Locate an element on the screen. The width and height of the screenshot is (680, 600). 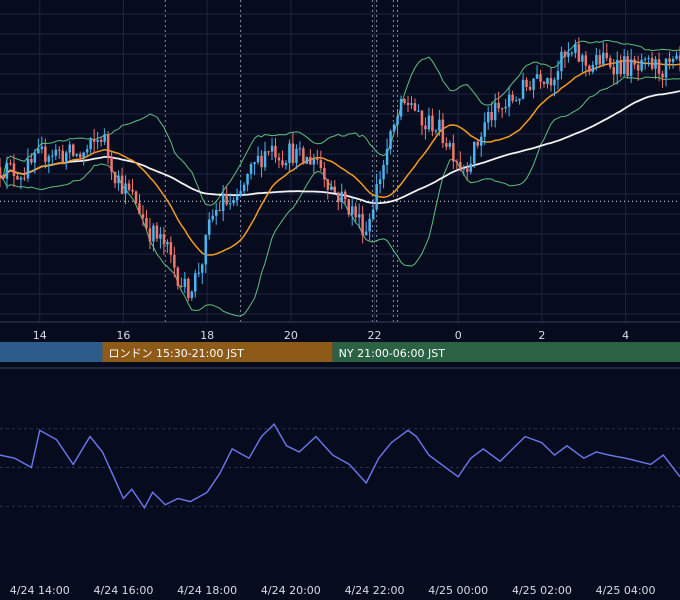
oscillator-x-tick-label: 4/25 02:00 is located at coordinates (542, 590).